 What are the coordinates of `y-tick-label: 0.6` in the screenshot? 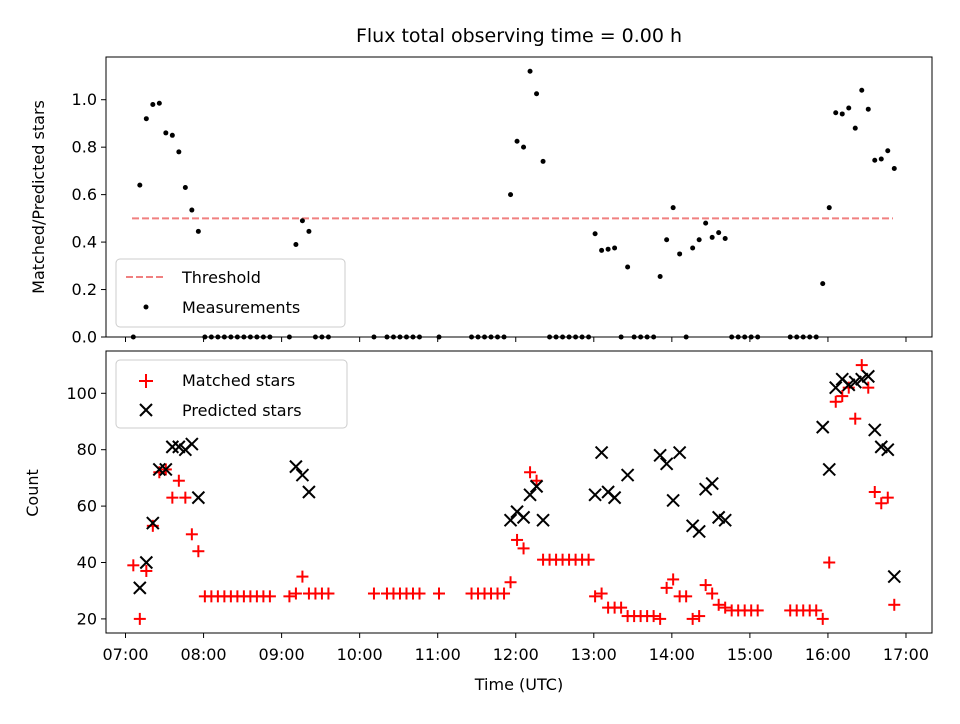 It's located at (84, 194).